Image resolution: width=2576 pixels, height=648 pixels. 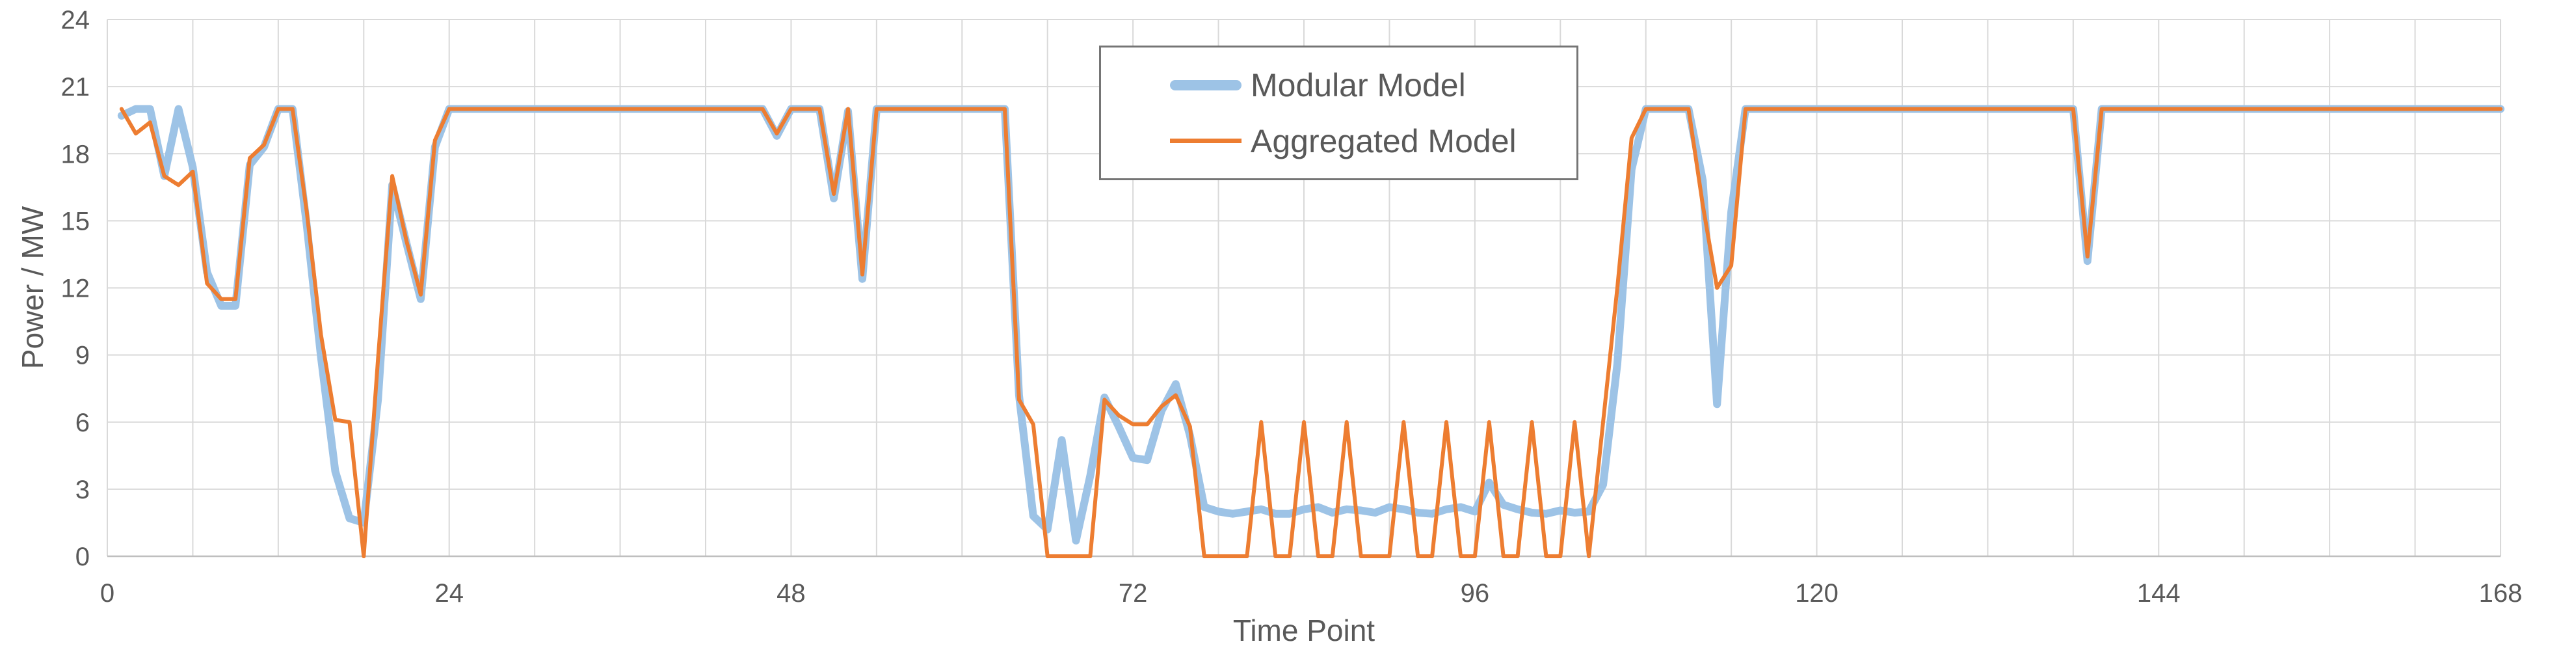 I want to click on x-tick-label: 168, so click(x=2501, y=593).